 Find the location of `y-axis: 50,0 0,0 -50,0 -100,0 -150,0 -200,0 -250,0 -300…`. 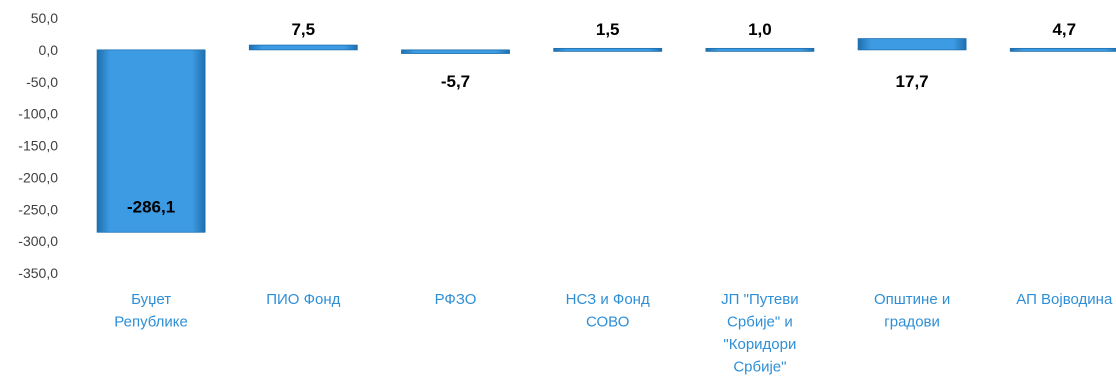

y-axis: 50,0 0,0 -50,0 -100,0 -150,0 -200,0 -250,0 -300… is located at coordinates (38, 145).